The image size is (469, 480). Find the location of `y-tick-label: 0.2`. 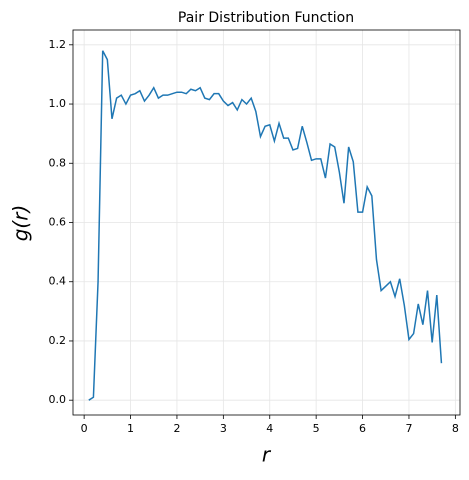

y-tick-label: 0.2 is located at coordinates (58, 340).